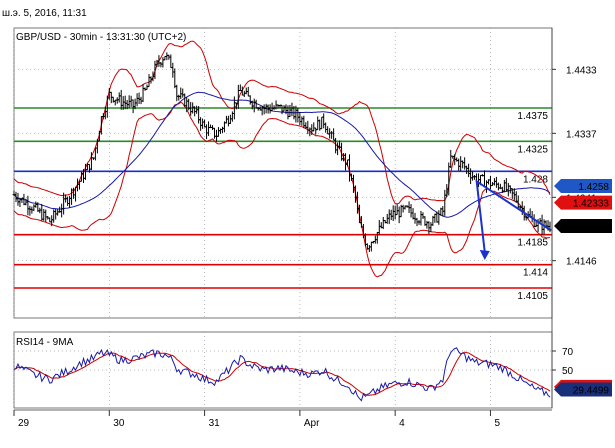  I want to click on rsi-badge-29.4499: 29.4499, so click(583, 389).